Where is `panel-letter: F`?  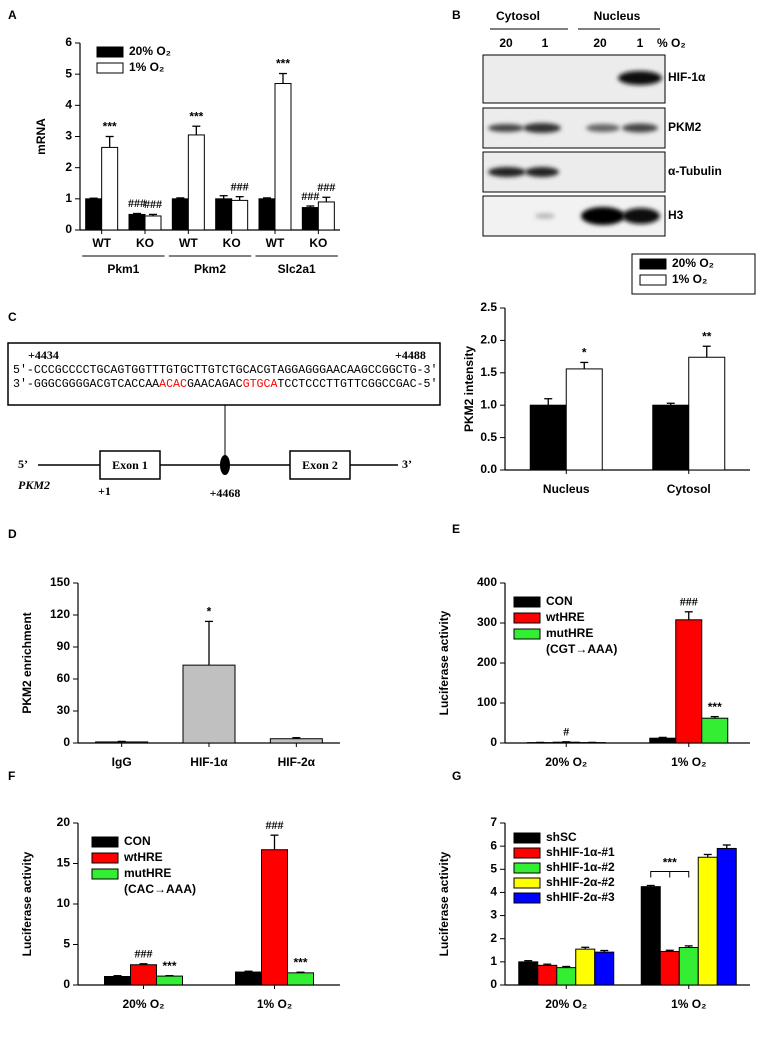 panel-letter: F is located at coordinates (11, 776).